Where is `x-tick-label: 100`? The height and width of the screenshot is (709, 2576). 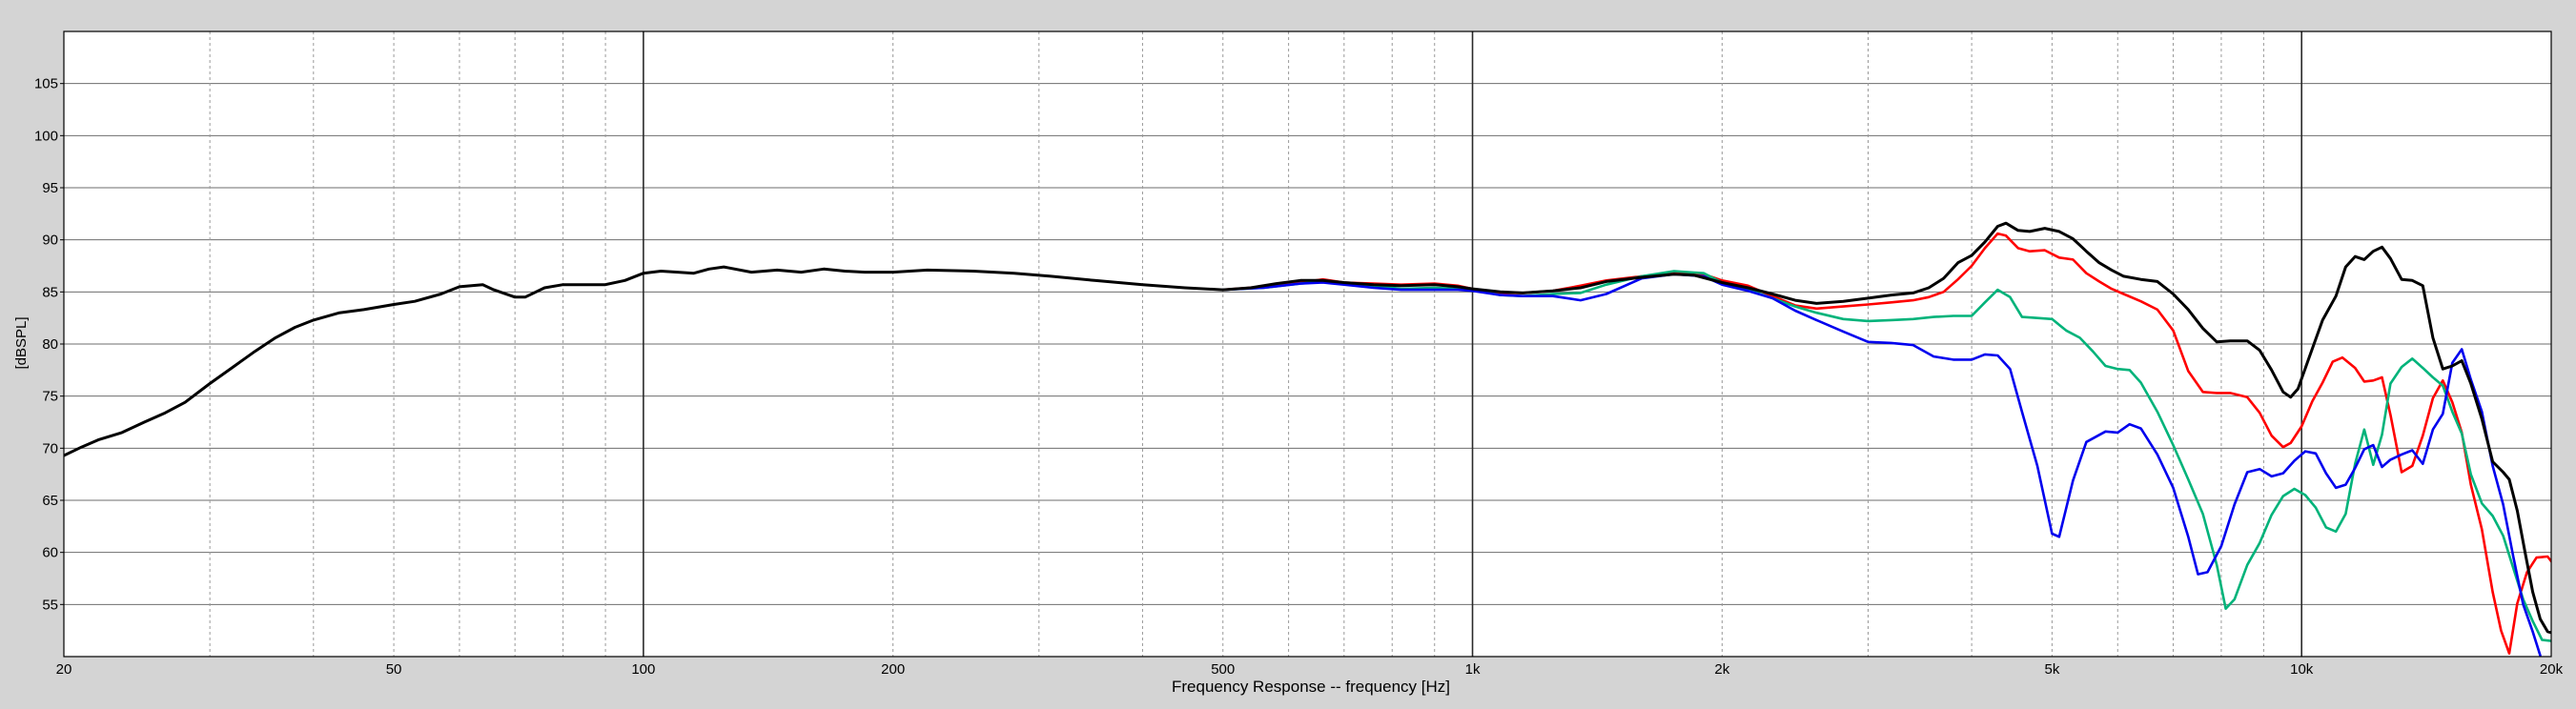 x-tick-label: 100 is located at coordinates (643, 669).